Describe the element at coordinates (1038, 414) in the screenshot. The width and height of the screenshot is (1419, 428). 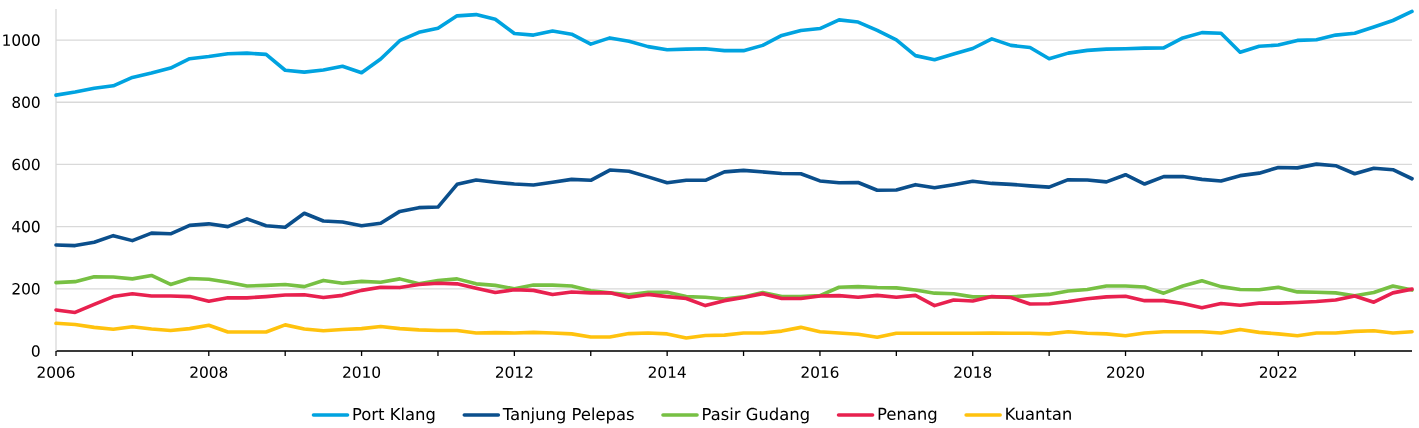
I see `legend-label: Kuantan` at that location.